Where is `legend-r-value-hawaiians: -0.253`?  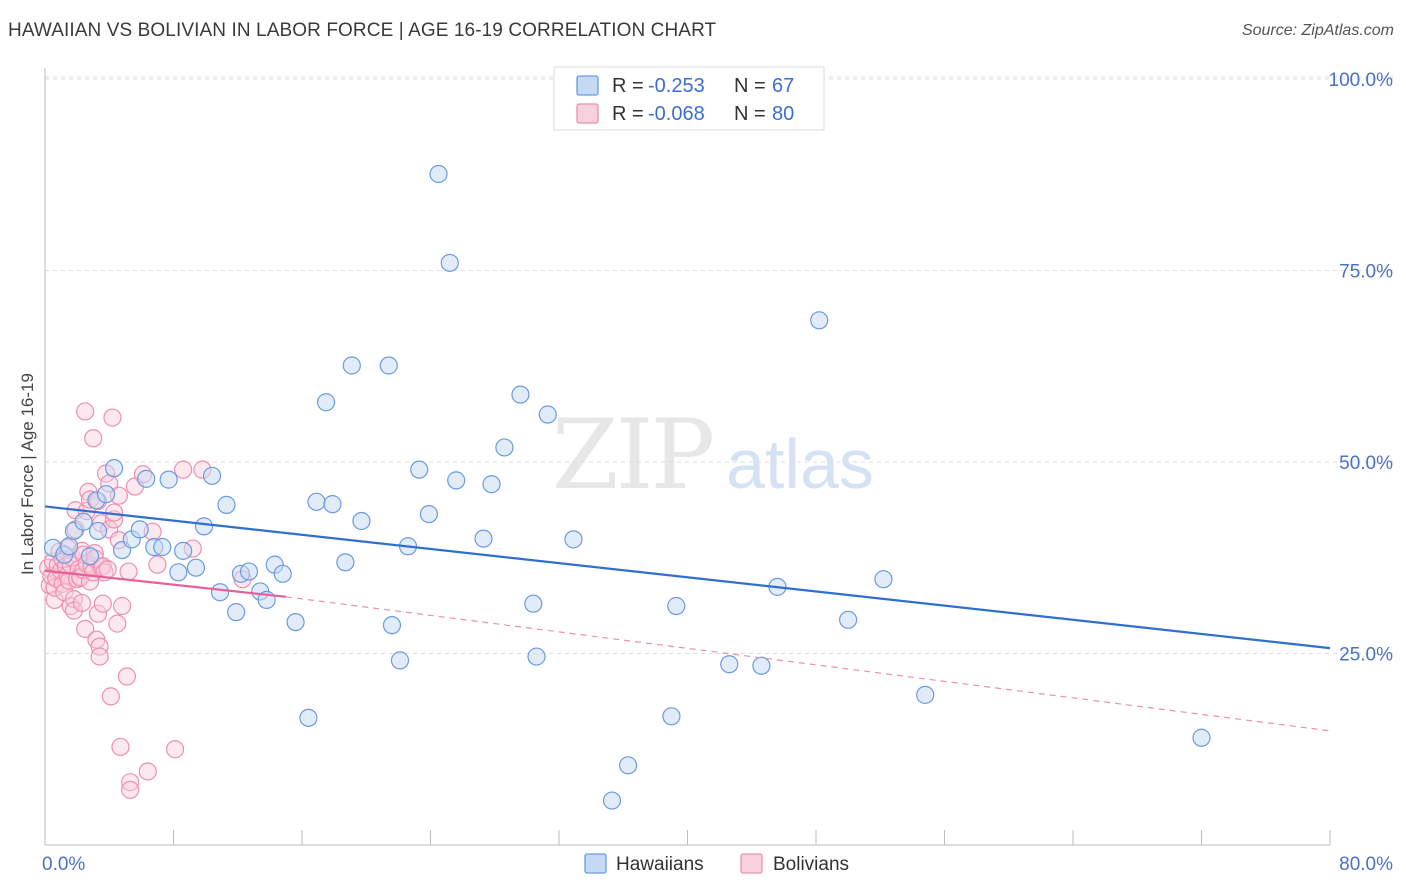
legend-r-value-hawaiians: -0.253 is located at coordinates (676, 86).